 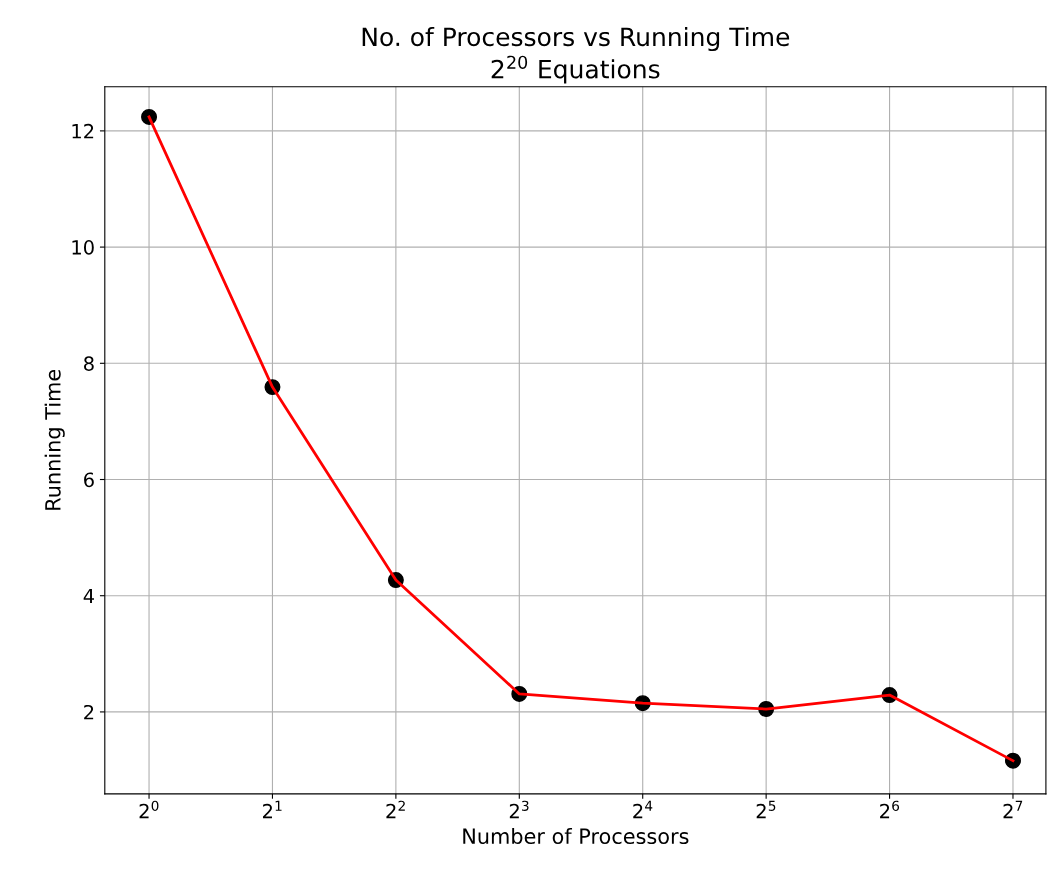 What do you see at coordinates (272, 809) in the screenshot?
I see `x-tick-label: 2$^{1}$` at bounding box center [272, 809].